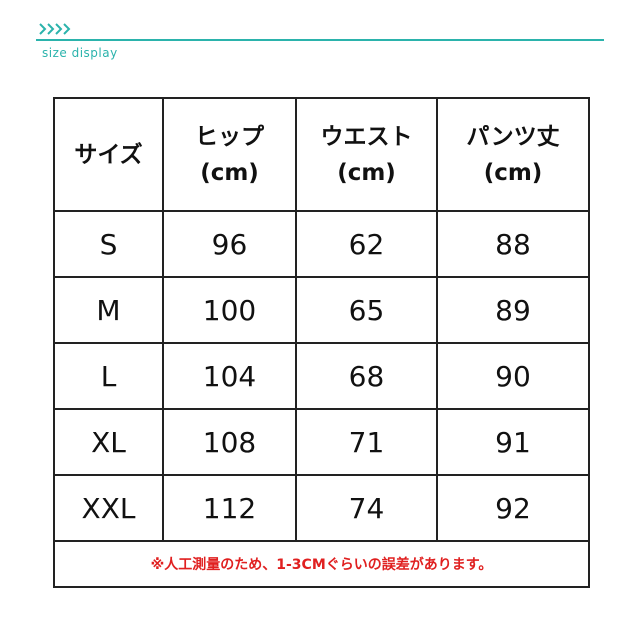 This screenshot has width=640, height=633. Describe the element at coordinates (108, 244) in the screenshot. I see `table-cell: S` at that location.